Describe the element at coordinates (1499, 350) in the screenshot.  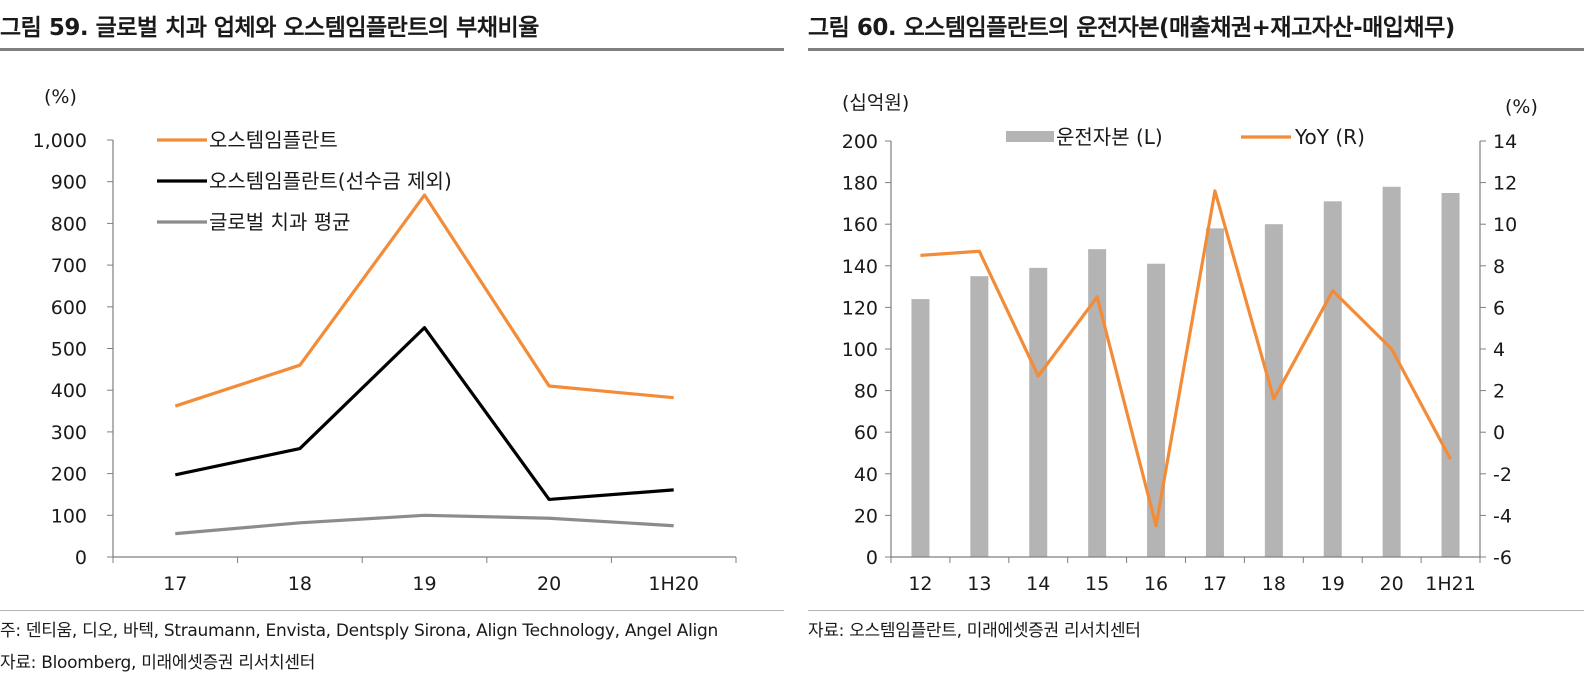
I see `right-y-tick-label-right: 4` at that location.